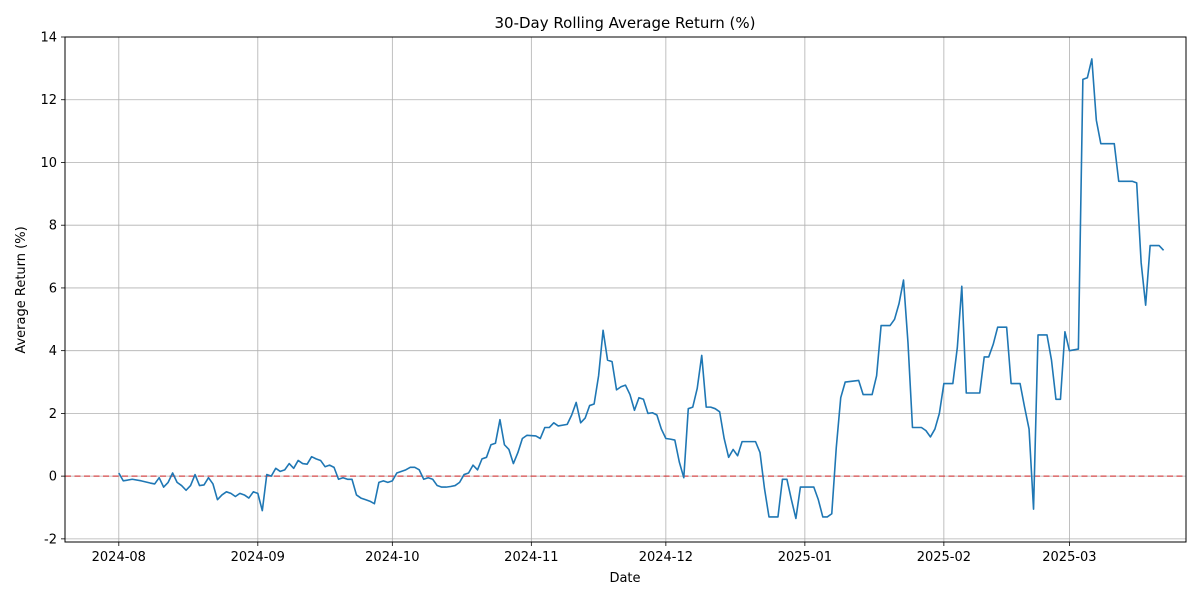 This screenshot has height=600, width=1200. I want to click on y-tick-label: 0, so click(53, 477).